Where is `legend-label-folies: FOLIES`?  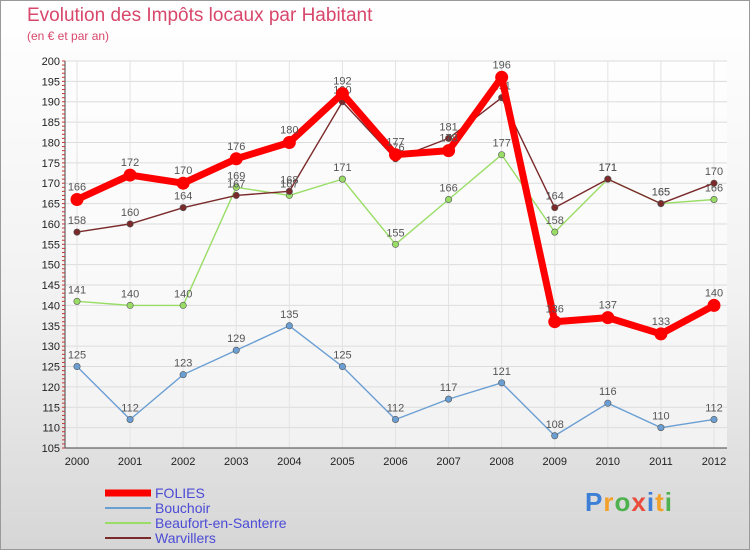 legend-label-folies: FOLIES is located at coordinates (180, 493).